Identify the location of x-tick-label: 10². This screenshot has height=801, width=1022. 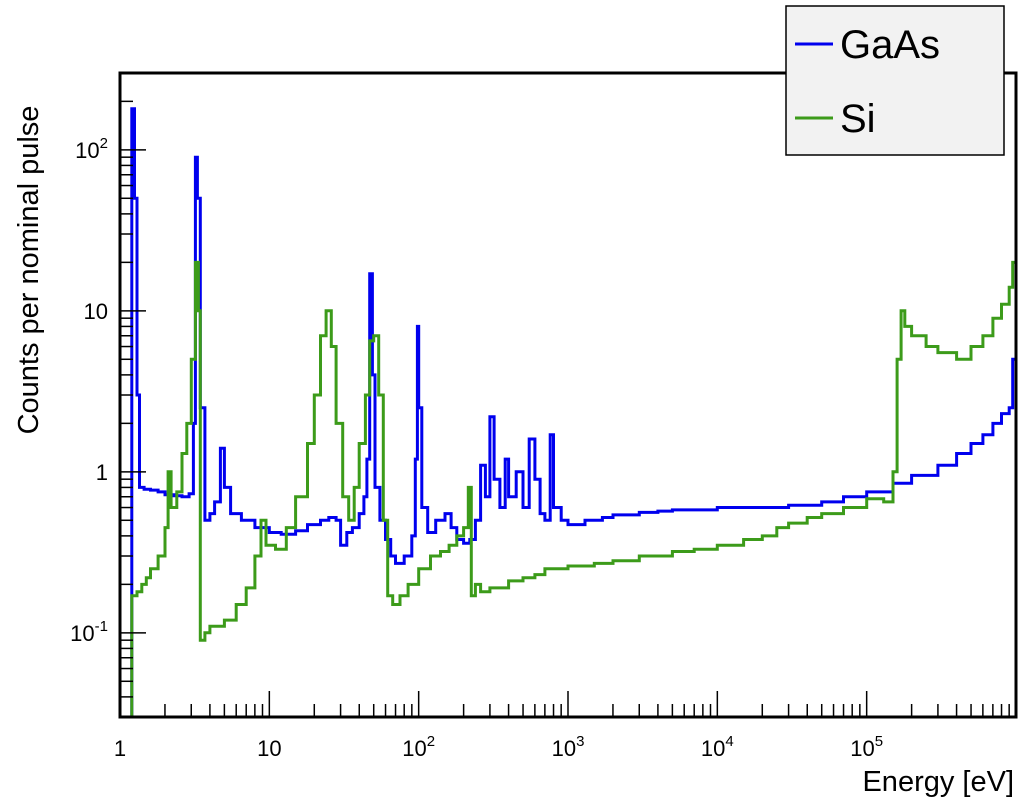
(418, 747).